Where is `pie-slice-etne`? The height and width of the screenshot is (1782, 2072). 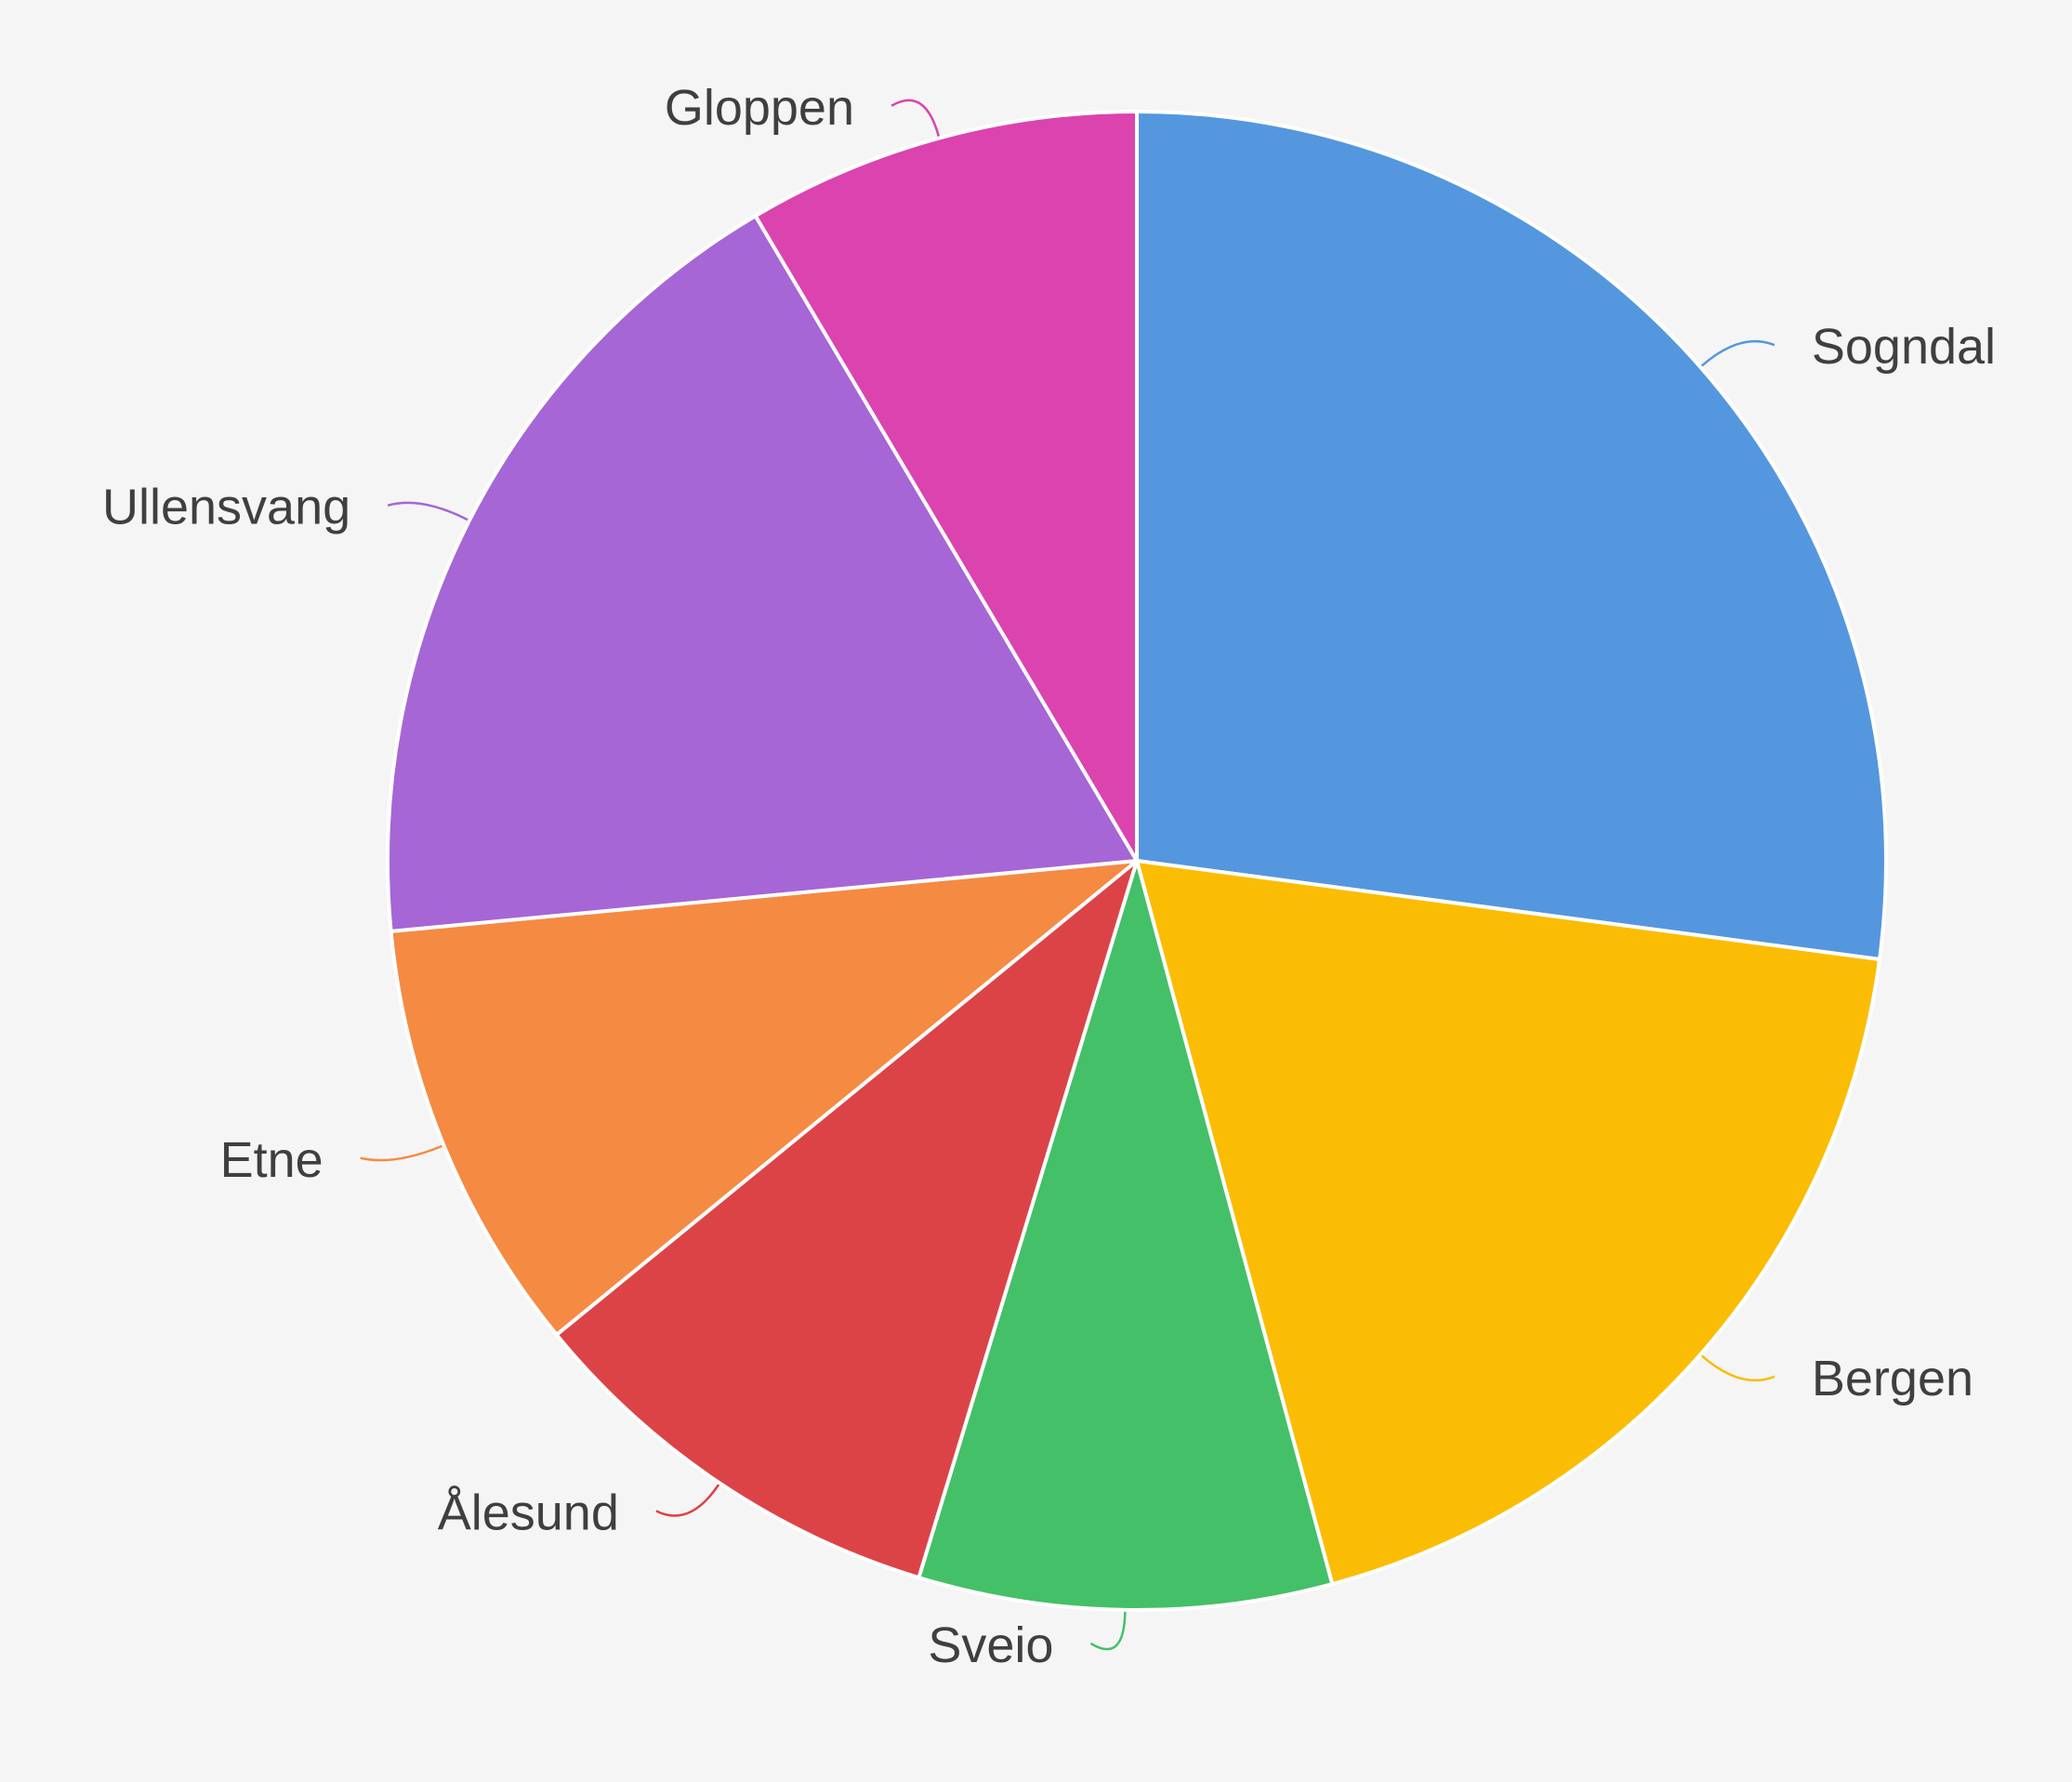 pie-slice-etne is located at coordinates (764, 1098).